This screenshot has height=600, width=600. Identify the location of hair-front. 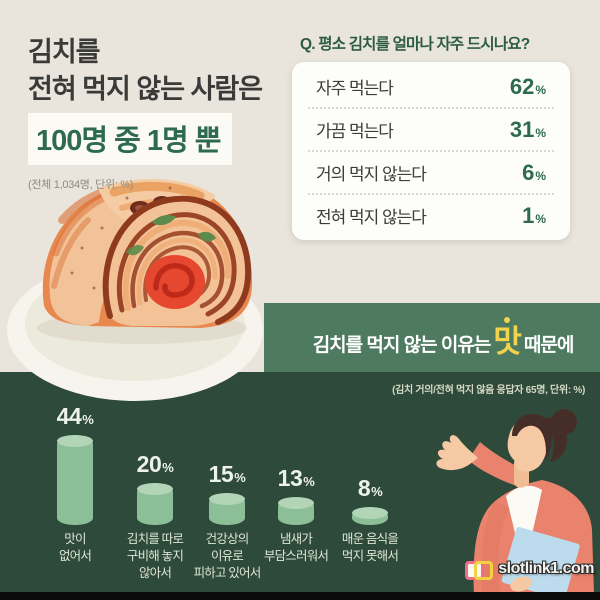
(532, 438).